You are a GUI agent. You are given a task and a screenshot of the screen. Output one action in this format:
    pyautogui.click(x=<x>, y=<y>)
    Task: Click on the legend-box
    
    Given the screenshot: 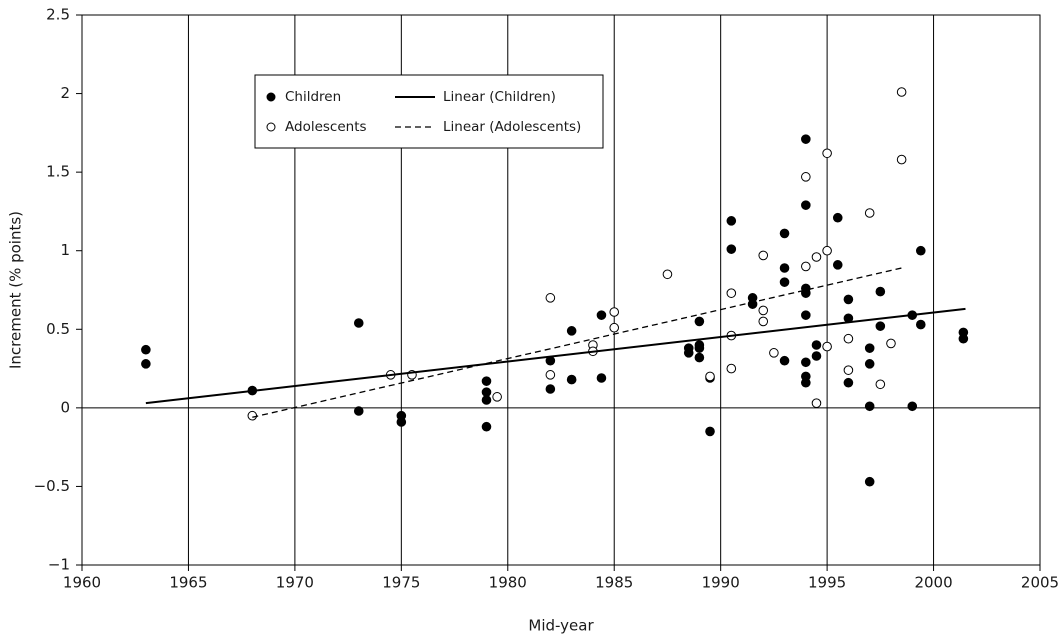 What is the action you would take?
    pyautogui.click(x=429, y=111)
    